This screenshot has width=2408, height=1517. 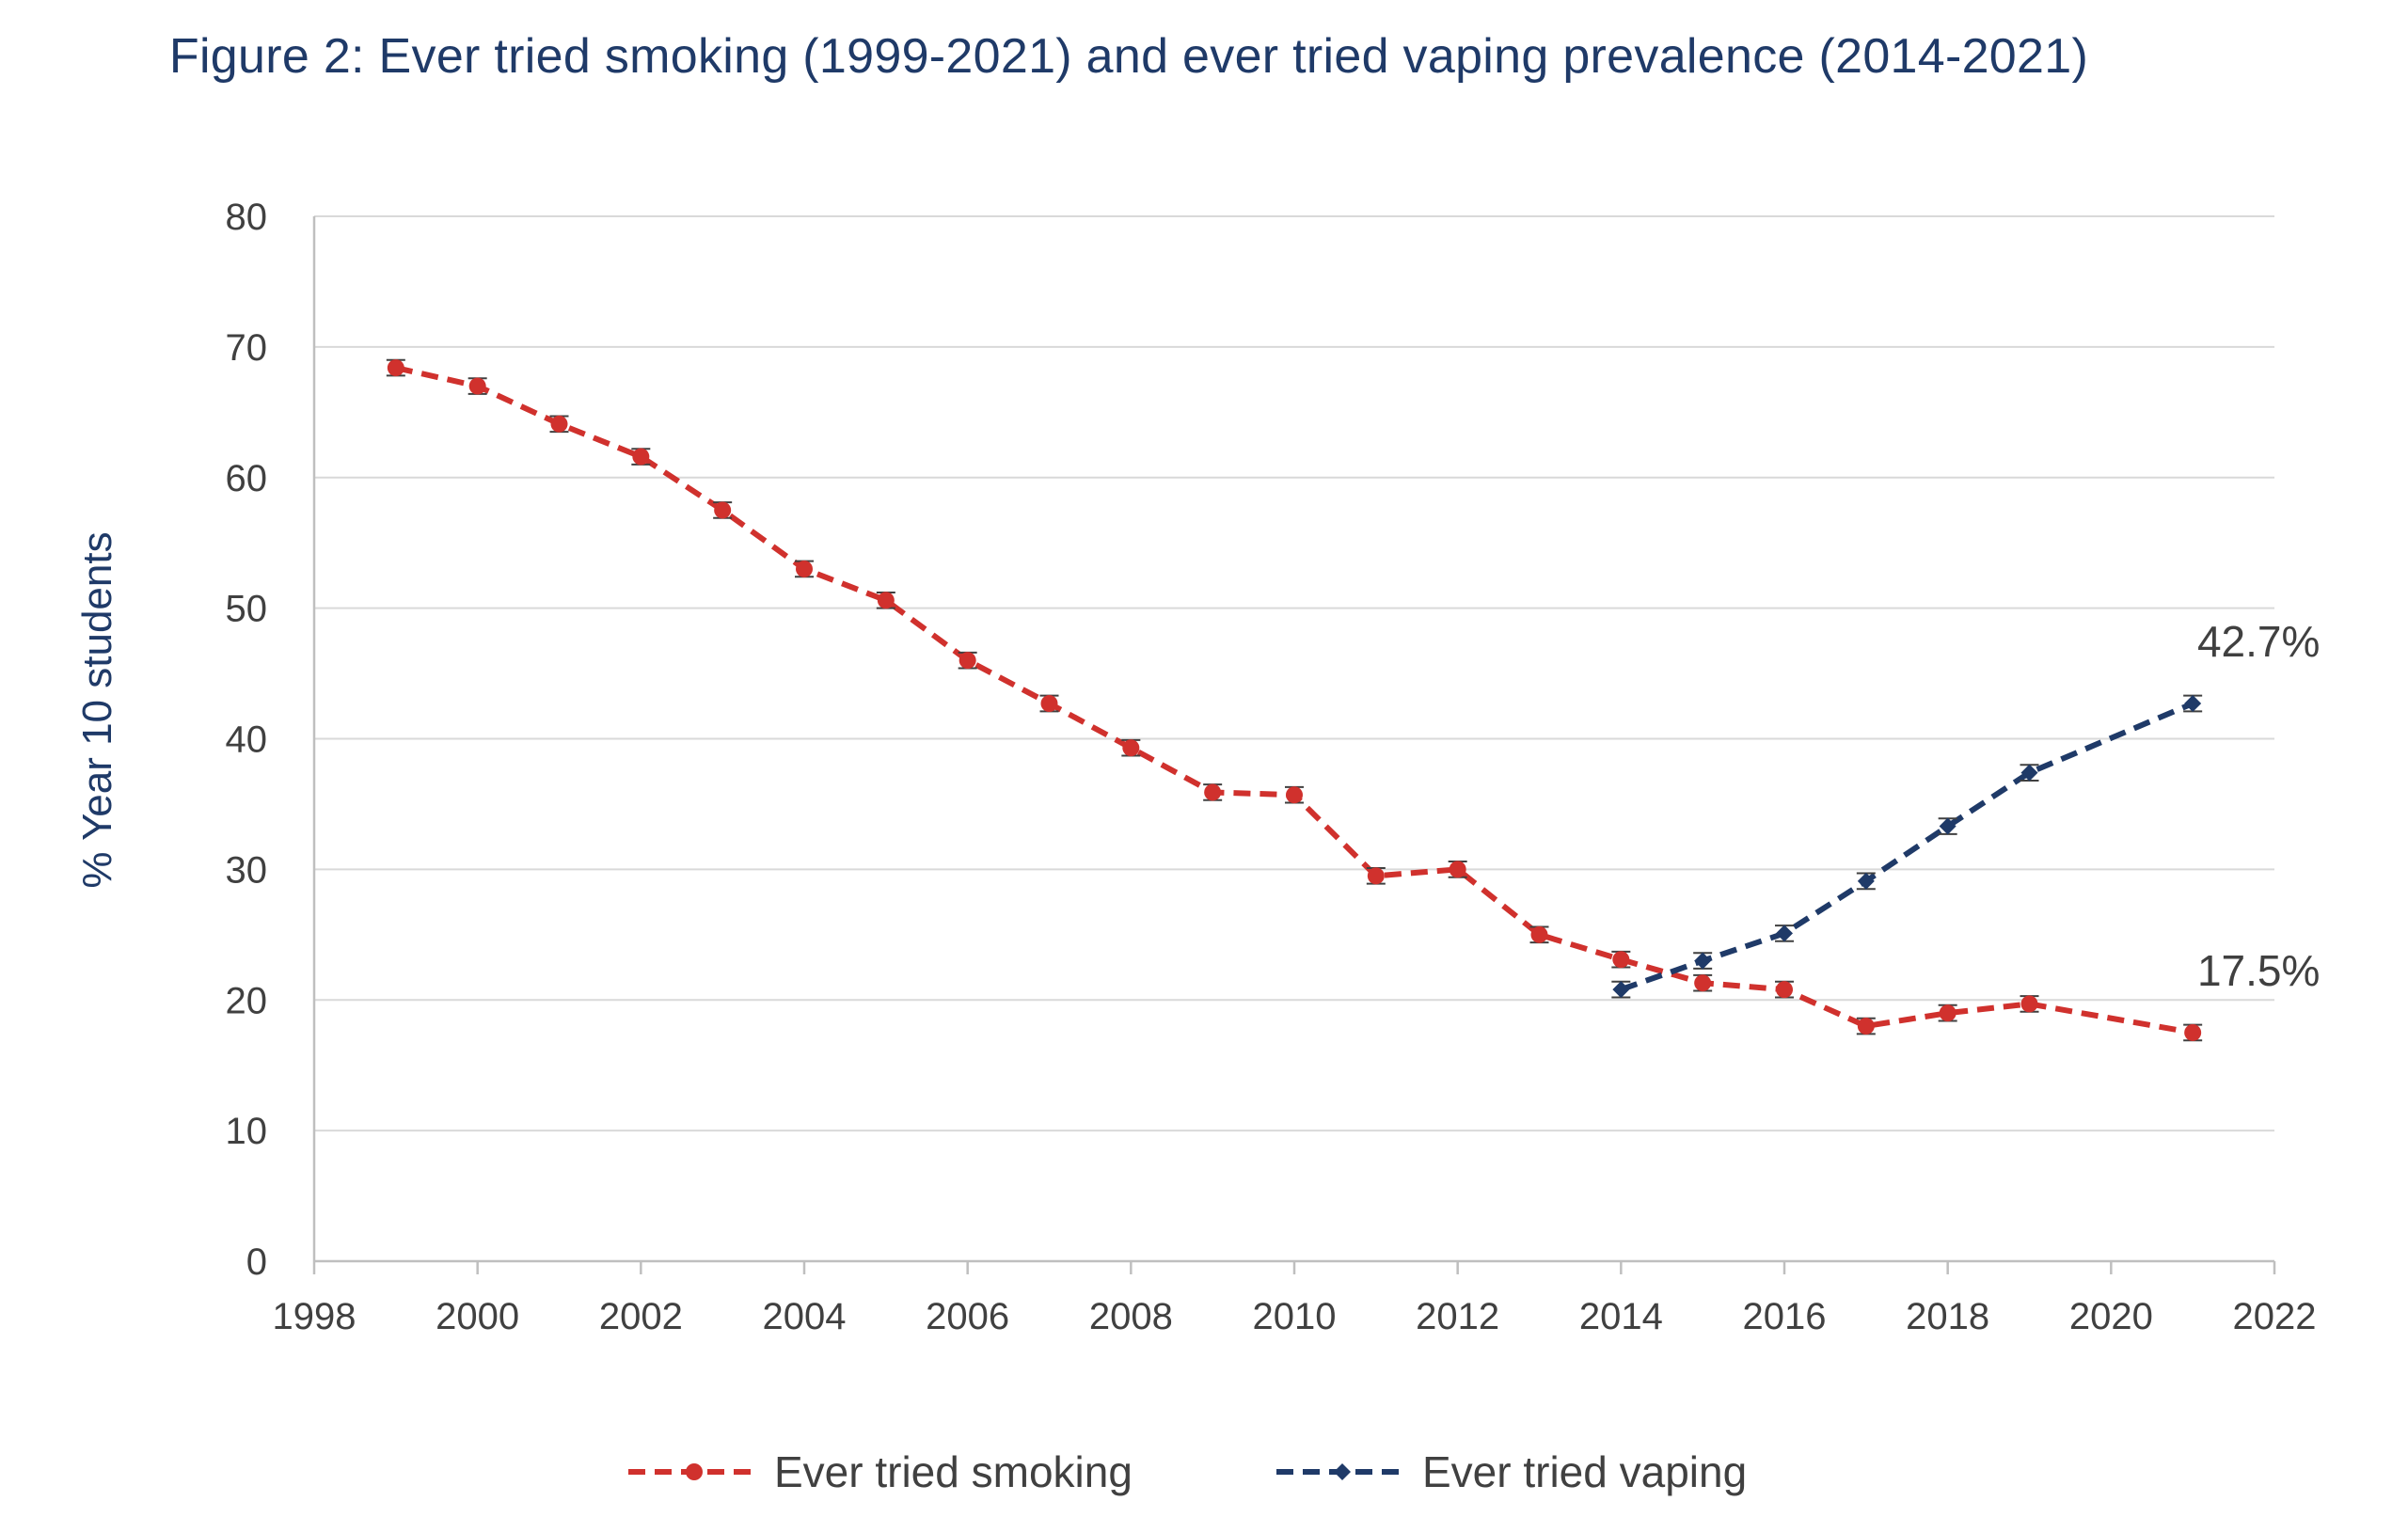 I want to click on x-tick-label: 2000, so click(x=478, y=1316).